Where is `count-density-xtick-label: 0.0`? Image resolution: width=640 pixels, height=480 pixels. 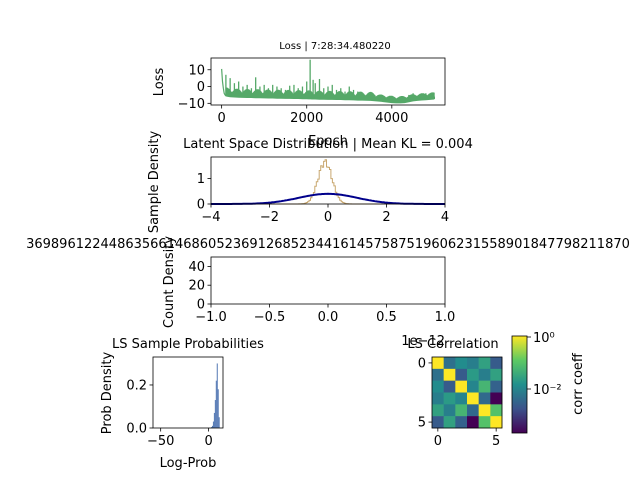 count-density-xtick-label: 0.0 is located at coordinates (328, 317).